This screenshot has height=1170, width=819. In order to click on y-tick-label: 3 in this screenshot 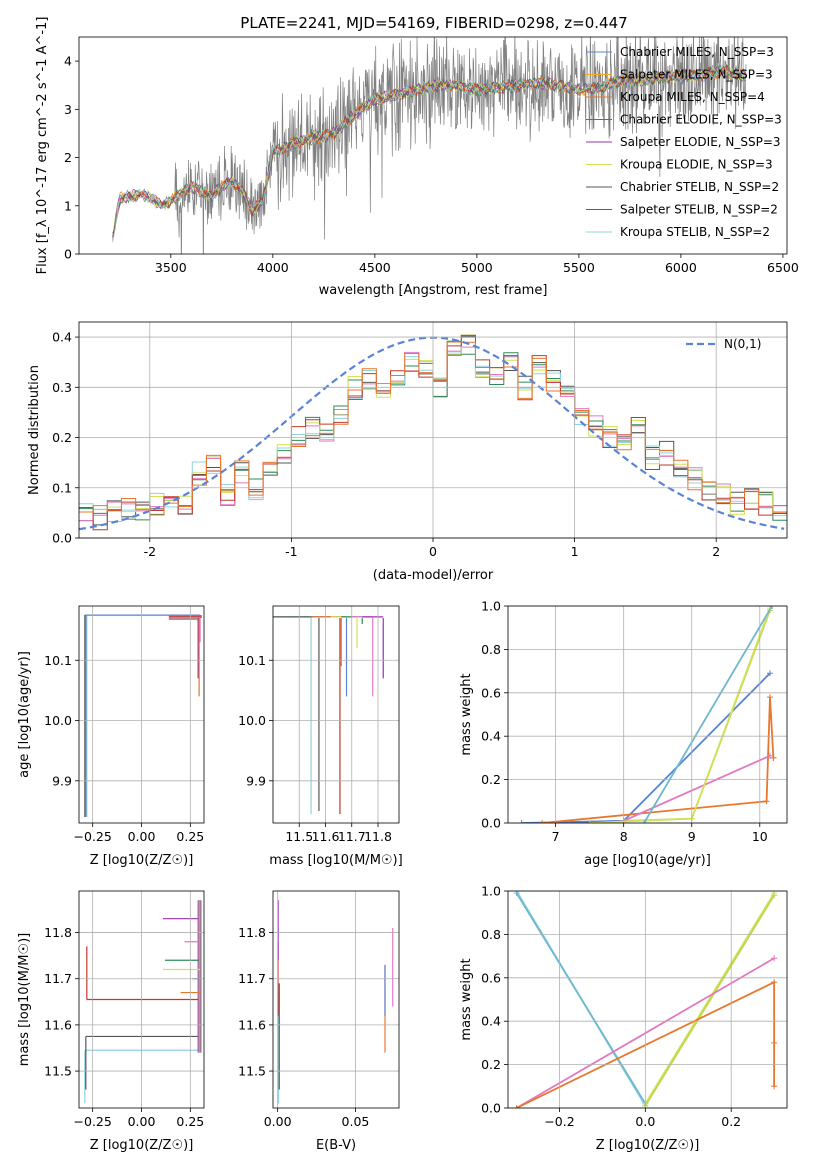, I will do `click(68, 109)`.